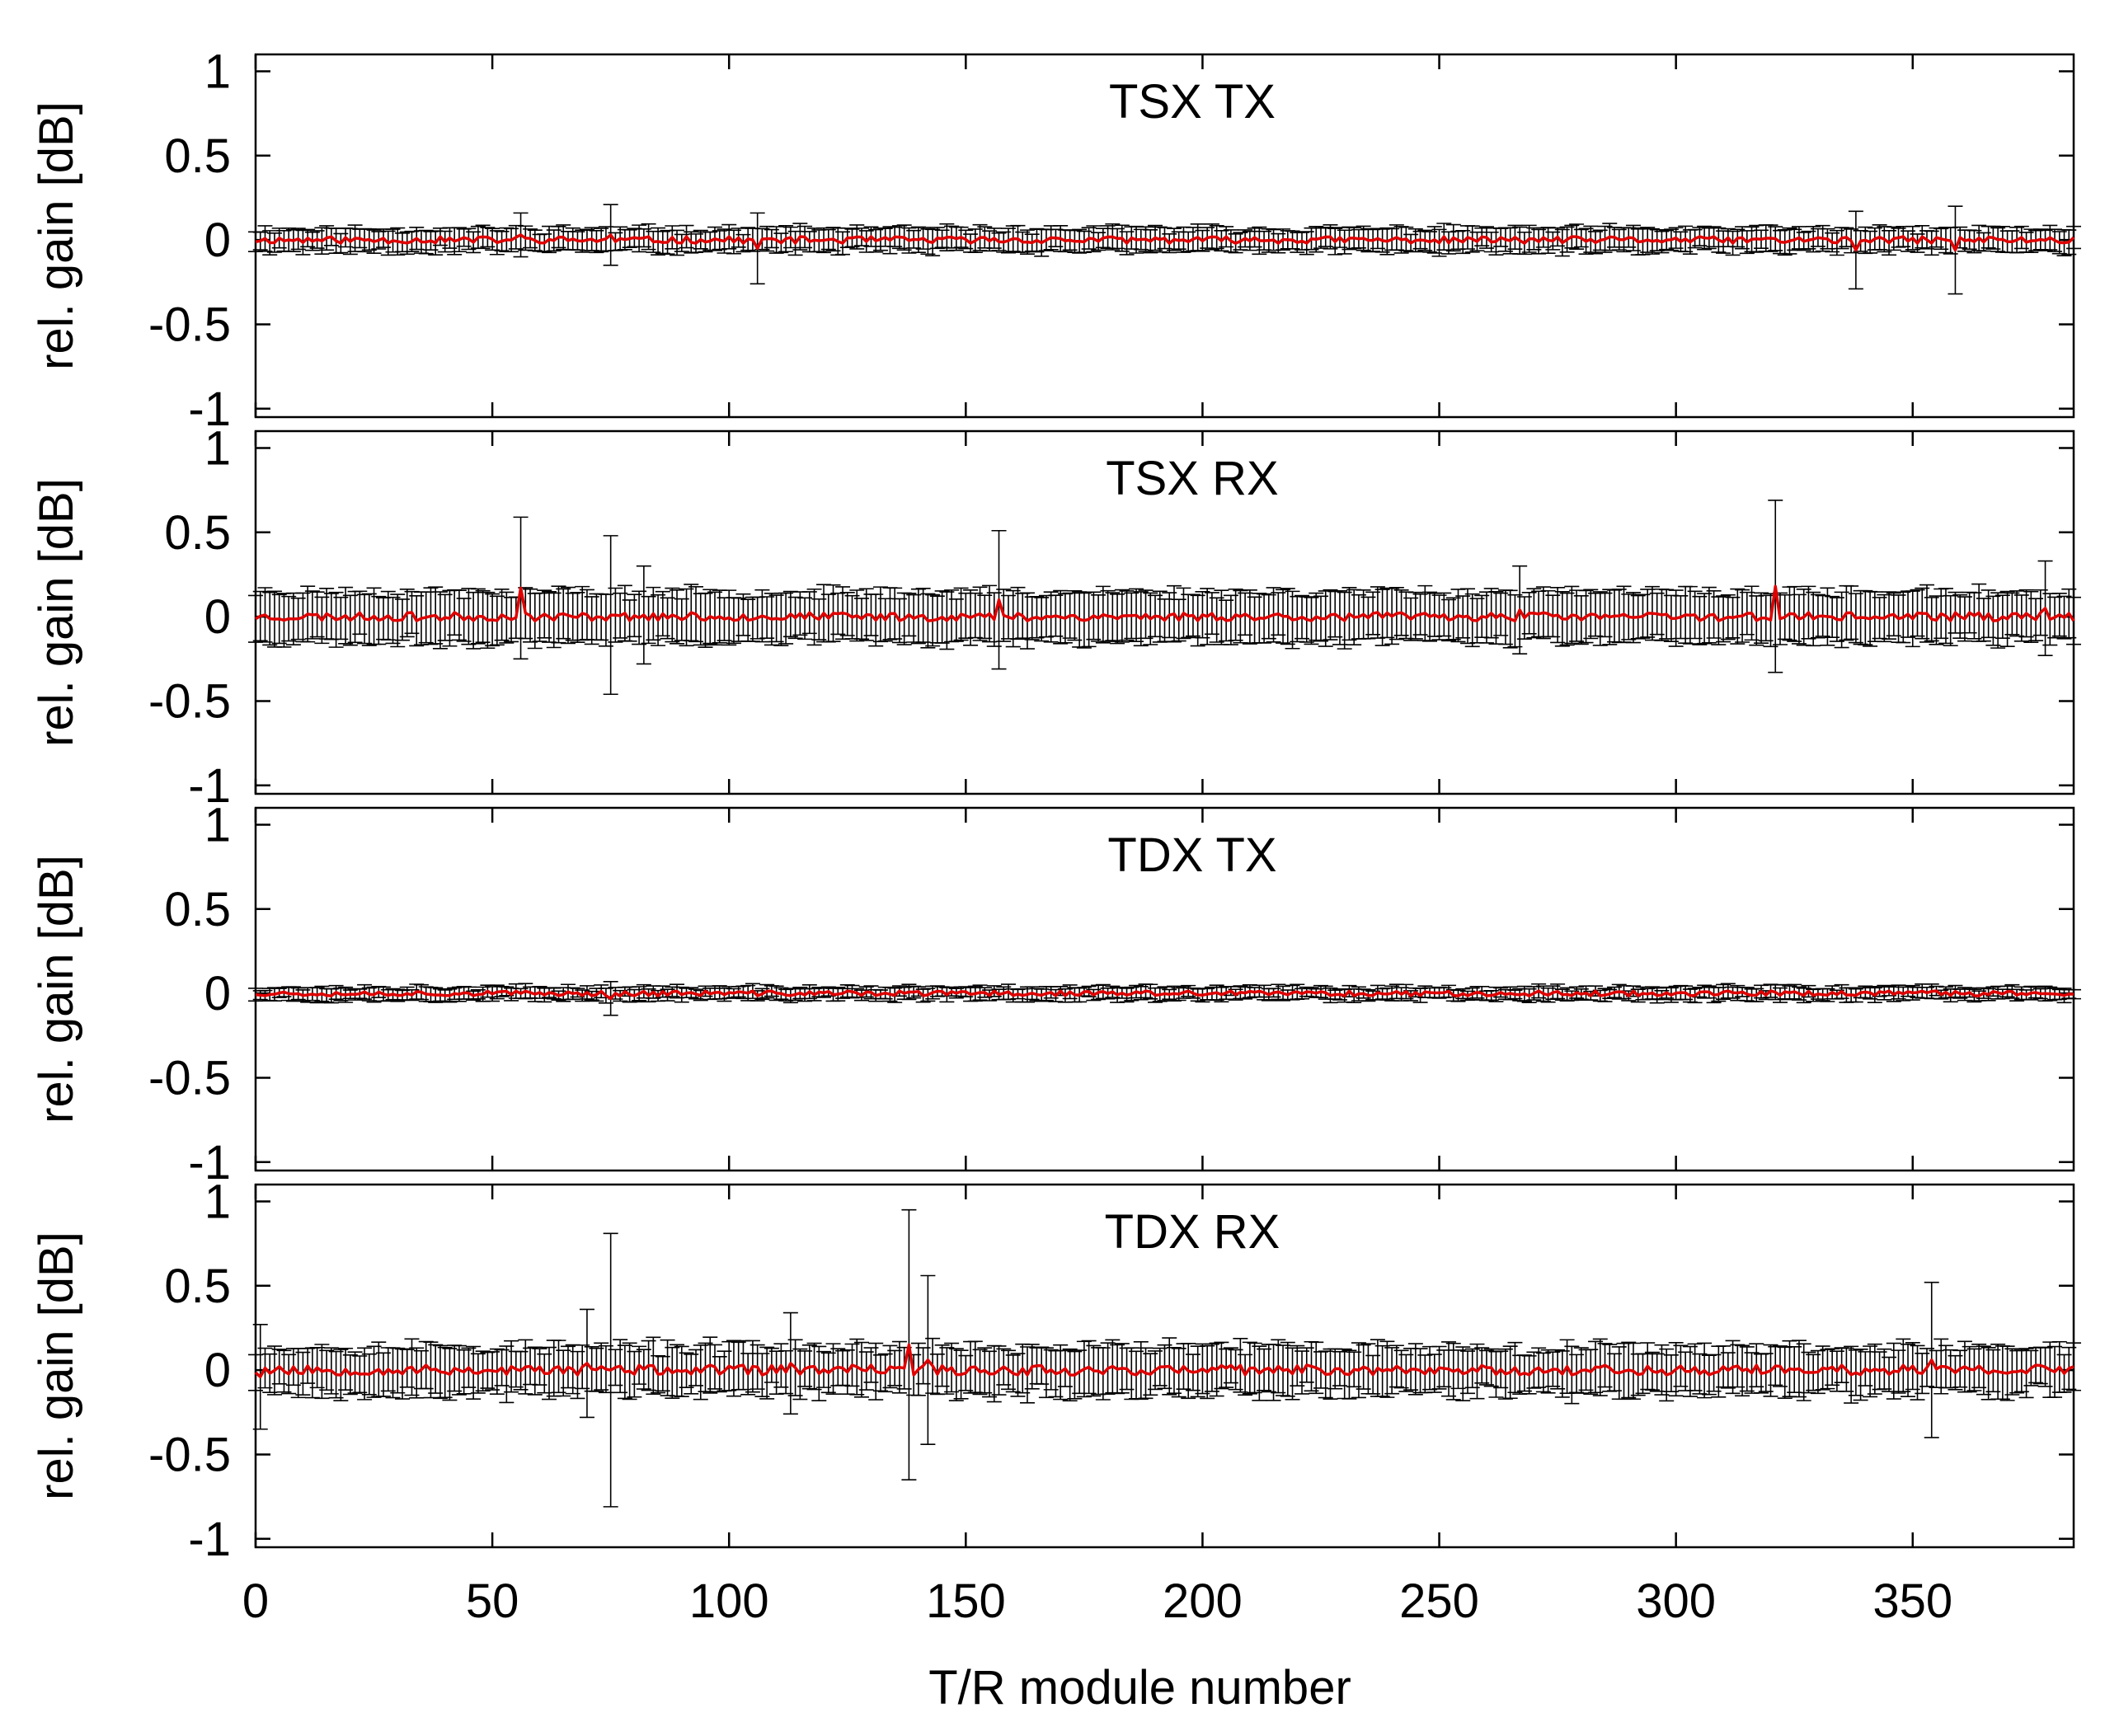 This screenshot has width=2105, height=1736. What do you see at coordinates (966, 1601) in the screenshot?
I see `x-tick-label: 150` at bounding box center [966, 1601].